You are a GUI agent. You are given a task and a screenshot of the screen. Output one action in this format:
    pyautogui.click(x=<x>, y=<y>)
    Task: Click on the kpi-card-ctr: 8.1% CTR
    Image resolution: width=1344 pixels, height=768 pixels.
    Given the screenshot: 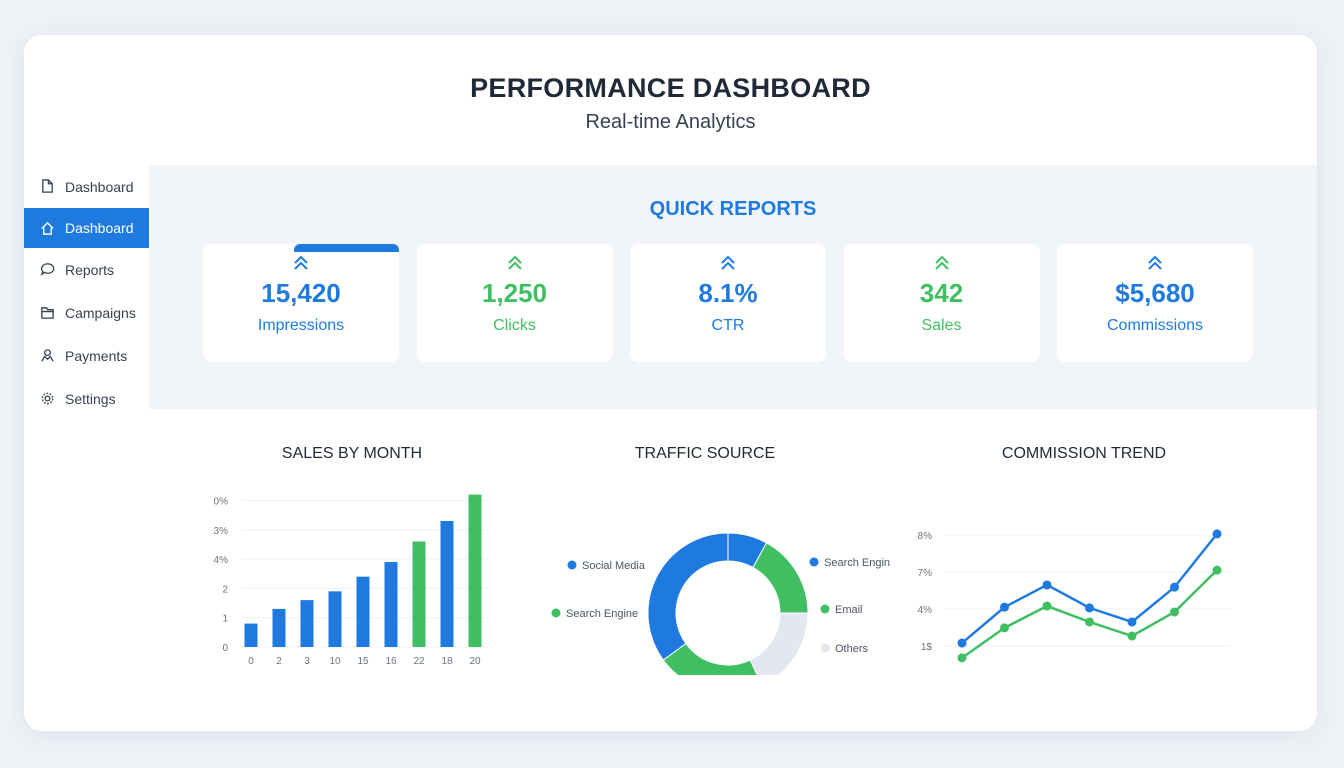 What is the action you would take?
    pyautogui.click(x=728, y=303)
    